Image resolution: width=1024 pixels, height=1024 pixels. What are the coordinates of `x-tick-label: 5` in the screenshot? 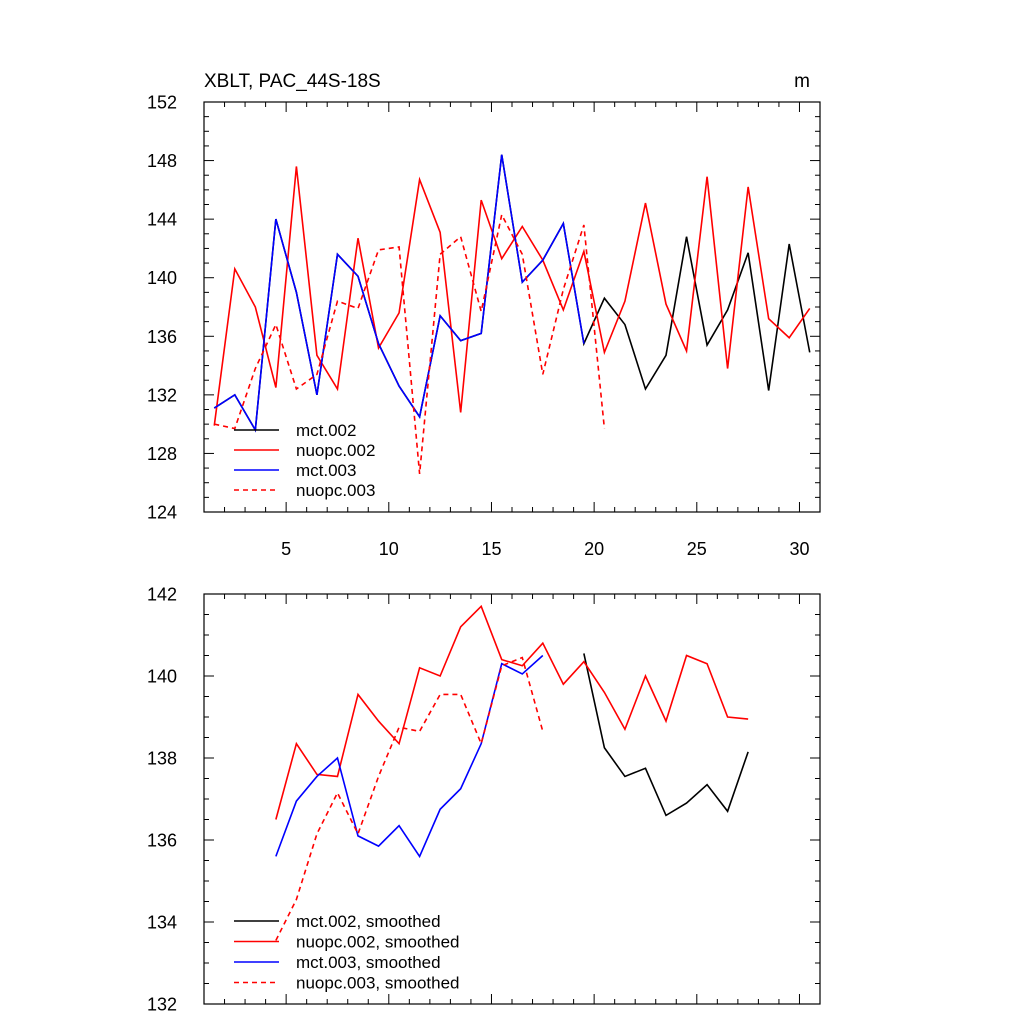 It's located at (286, 549).